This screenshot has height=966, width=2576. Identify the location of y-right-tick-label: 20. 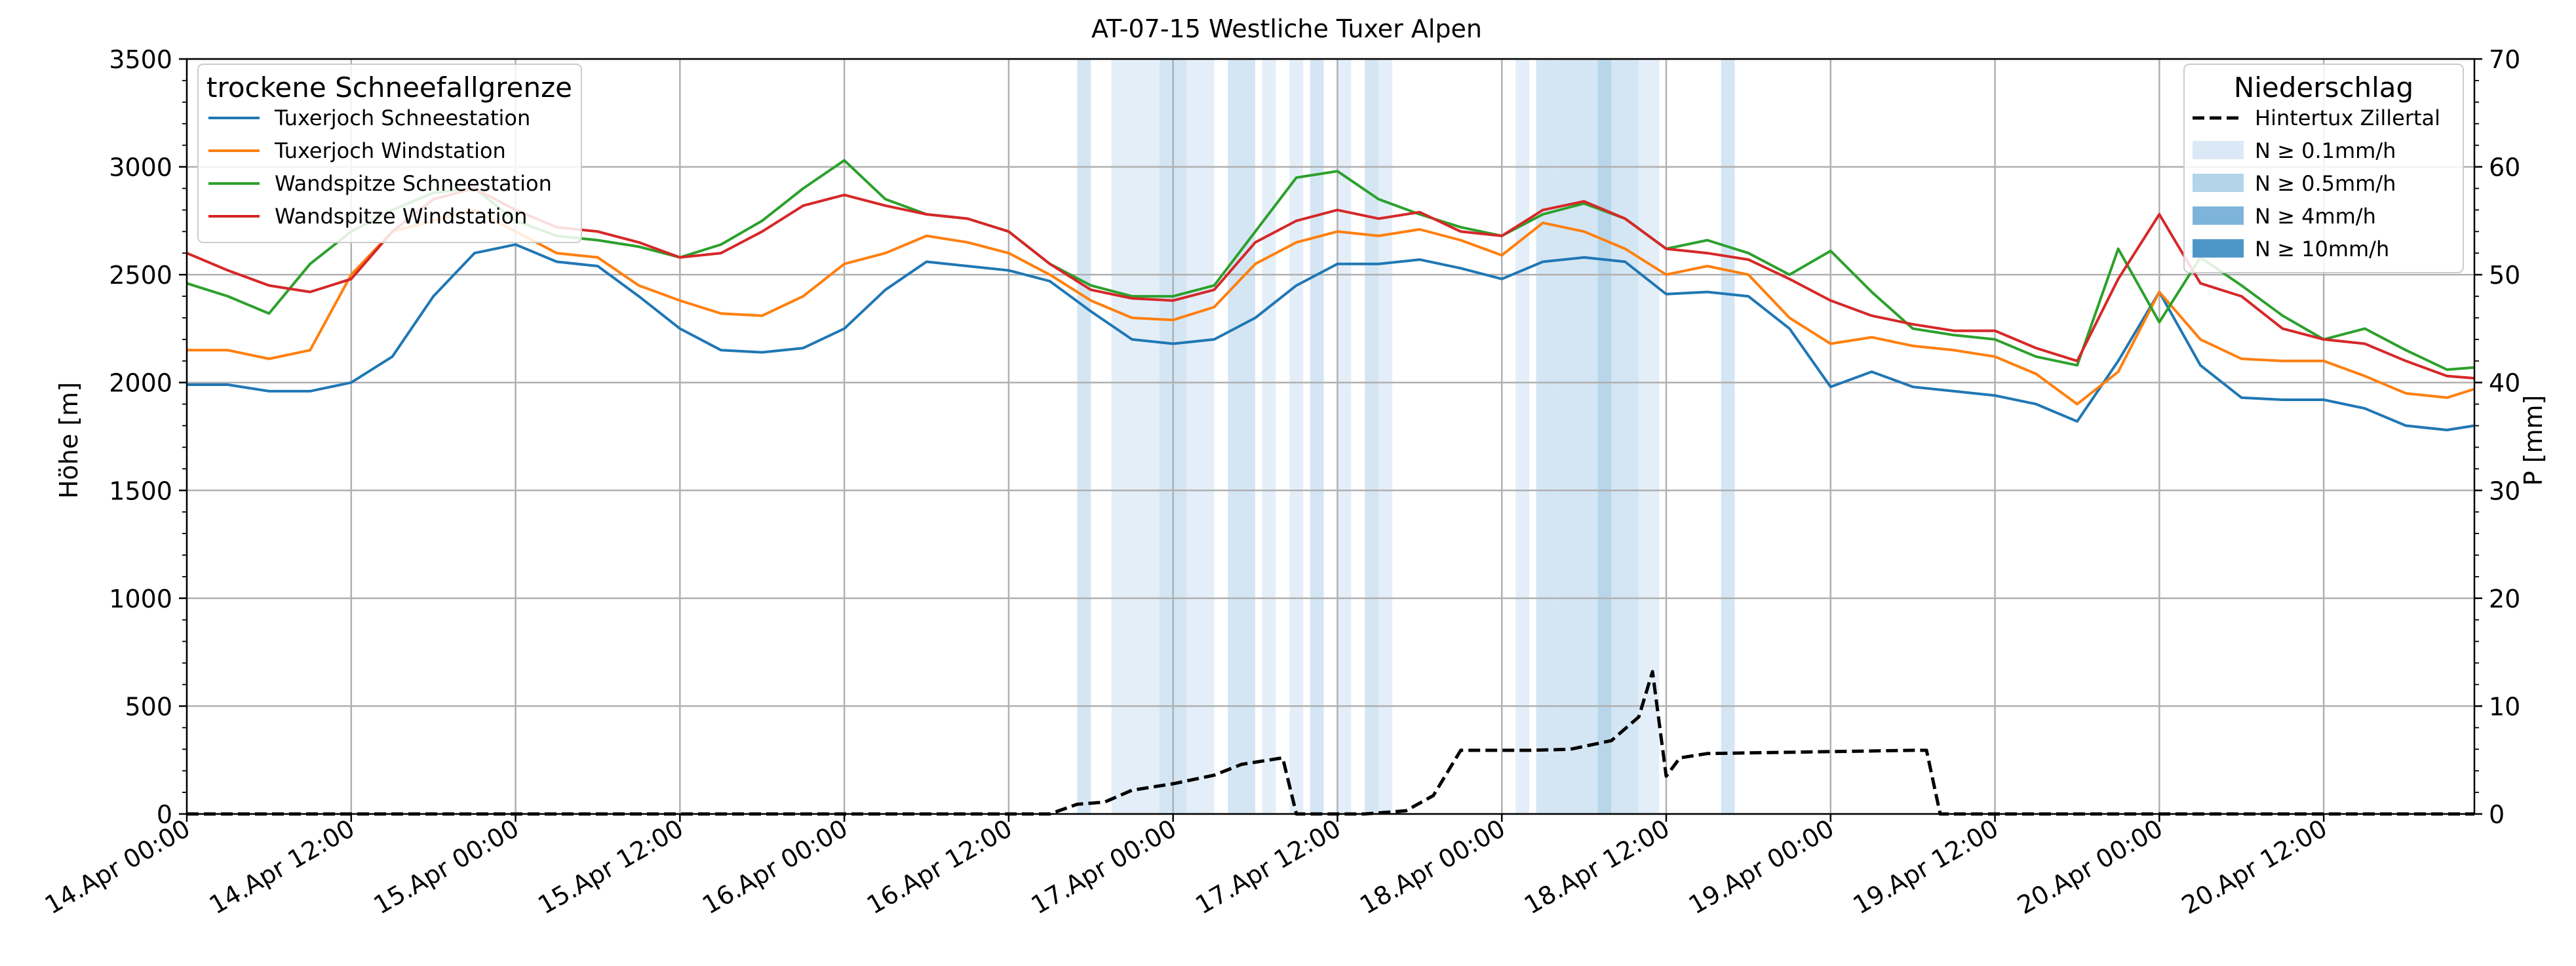
(2504, 599).